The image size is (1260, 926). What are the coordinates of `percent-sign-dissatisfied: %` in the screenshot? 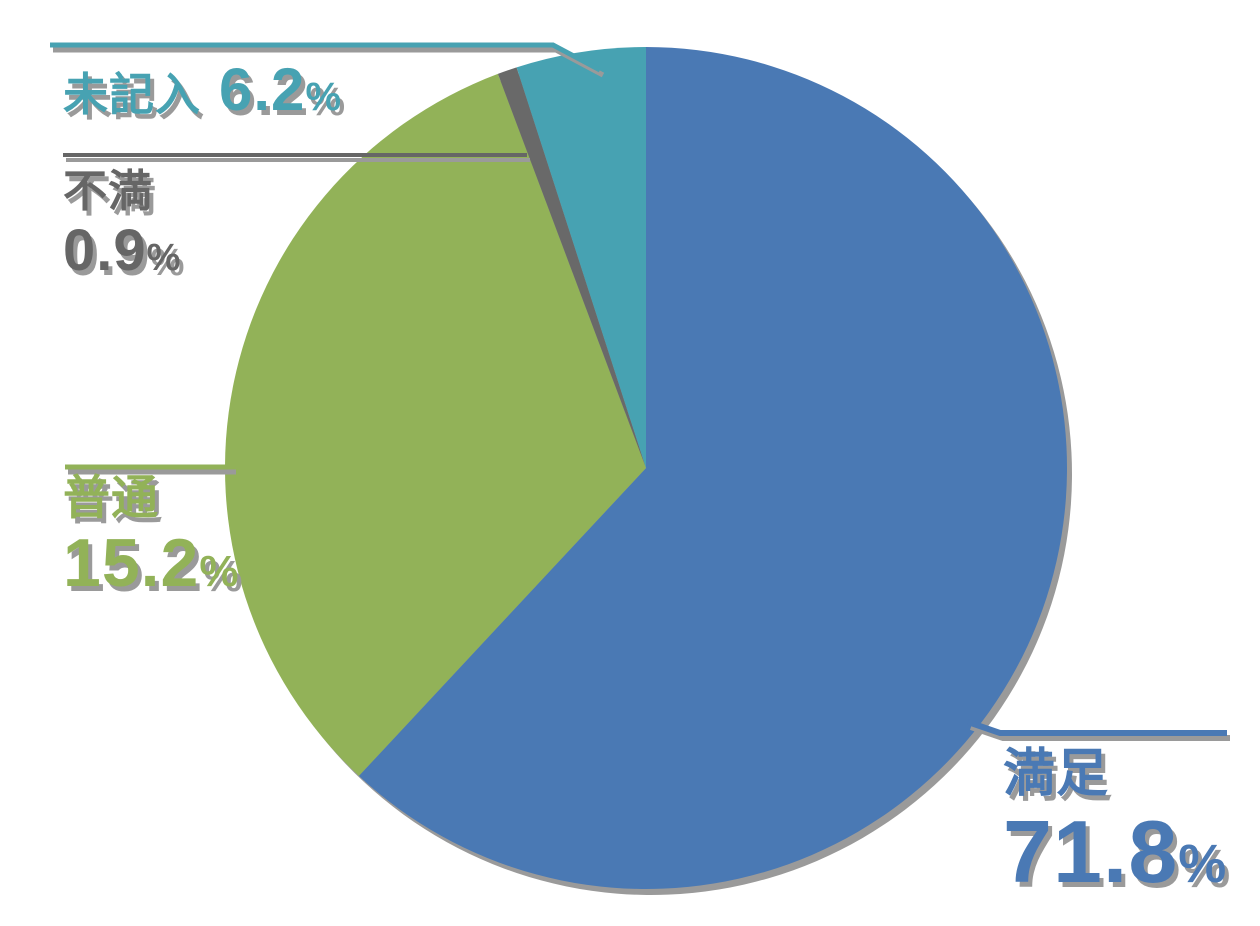 It's located at (164, 258).